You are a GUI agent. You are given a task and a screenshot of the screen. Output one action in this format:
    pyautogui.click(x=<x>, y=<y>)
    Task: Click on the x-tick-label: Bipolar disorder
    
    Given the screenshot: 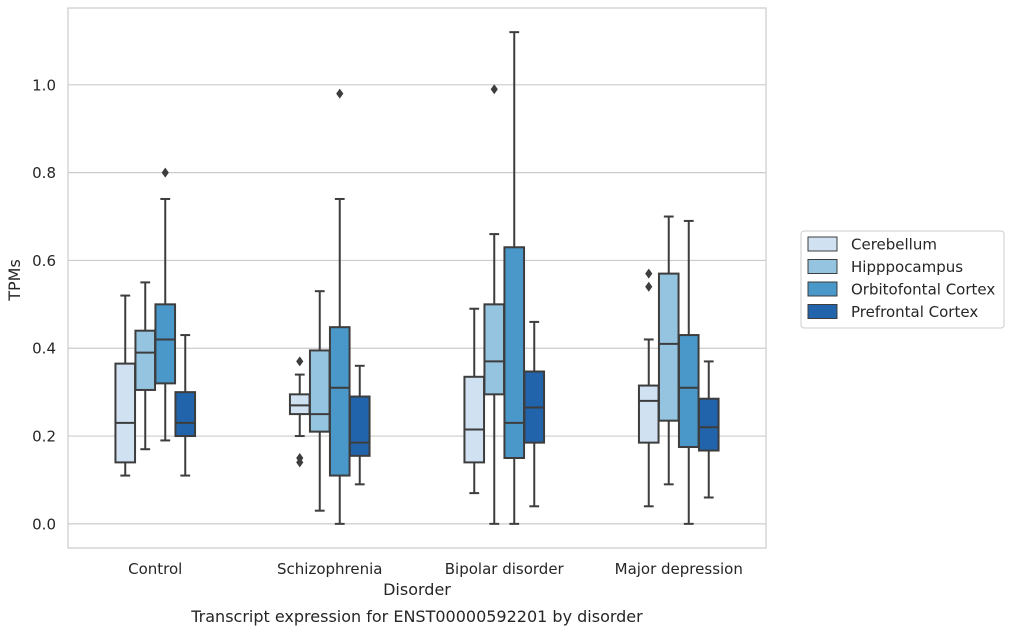 What is the action you would take?
    pyautogui.click(x=505, y=569)
    